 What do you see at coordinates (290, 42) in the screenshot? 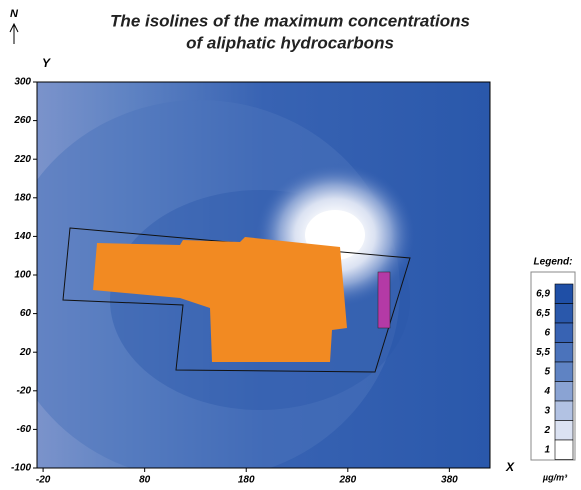
I see `chart-title: of aliphatic hydrocarbons` at bounding box center [290, 42].